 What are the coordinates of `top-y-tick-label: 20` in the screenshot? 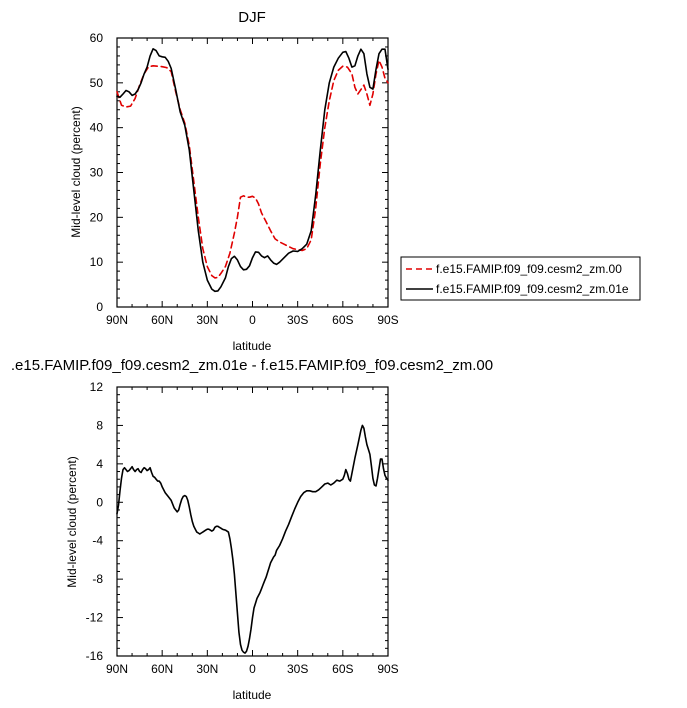 It's located at (97, 217).